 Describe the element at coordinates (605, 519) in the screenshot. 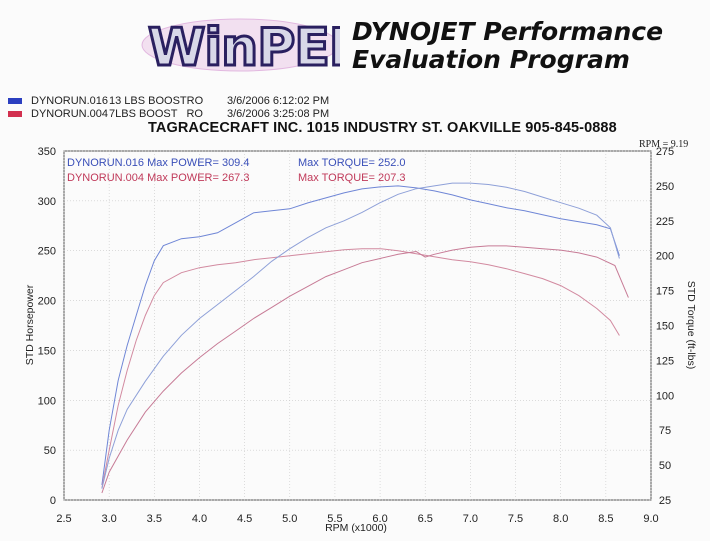

I see `x-tick-label: 8.5` at that location.